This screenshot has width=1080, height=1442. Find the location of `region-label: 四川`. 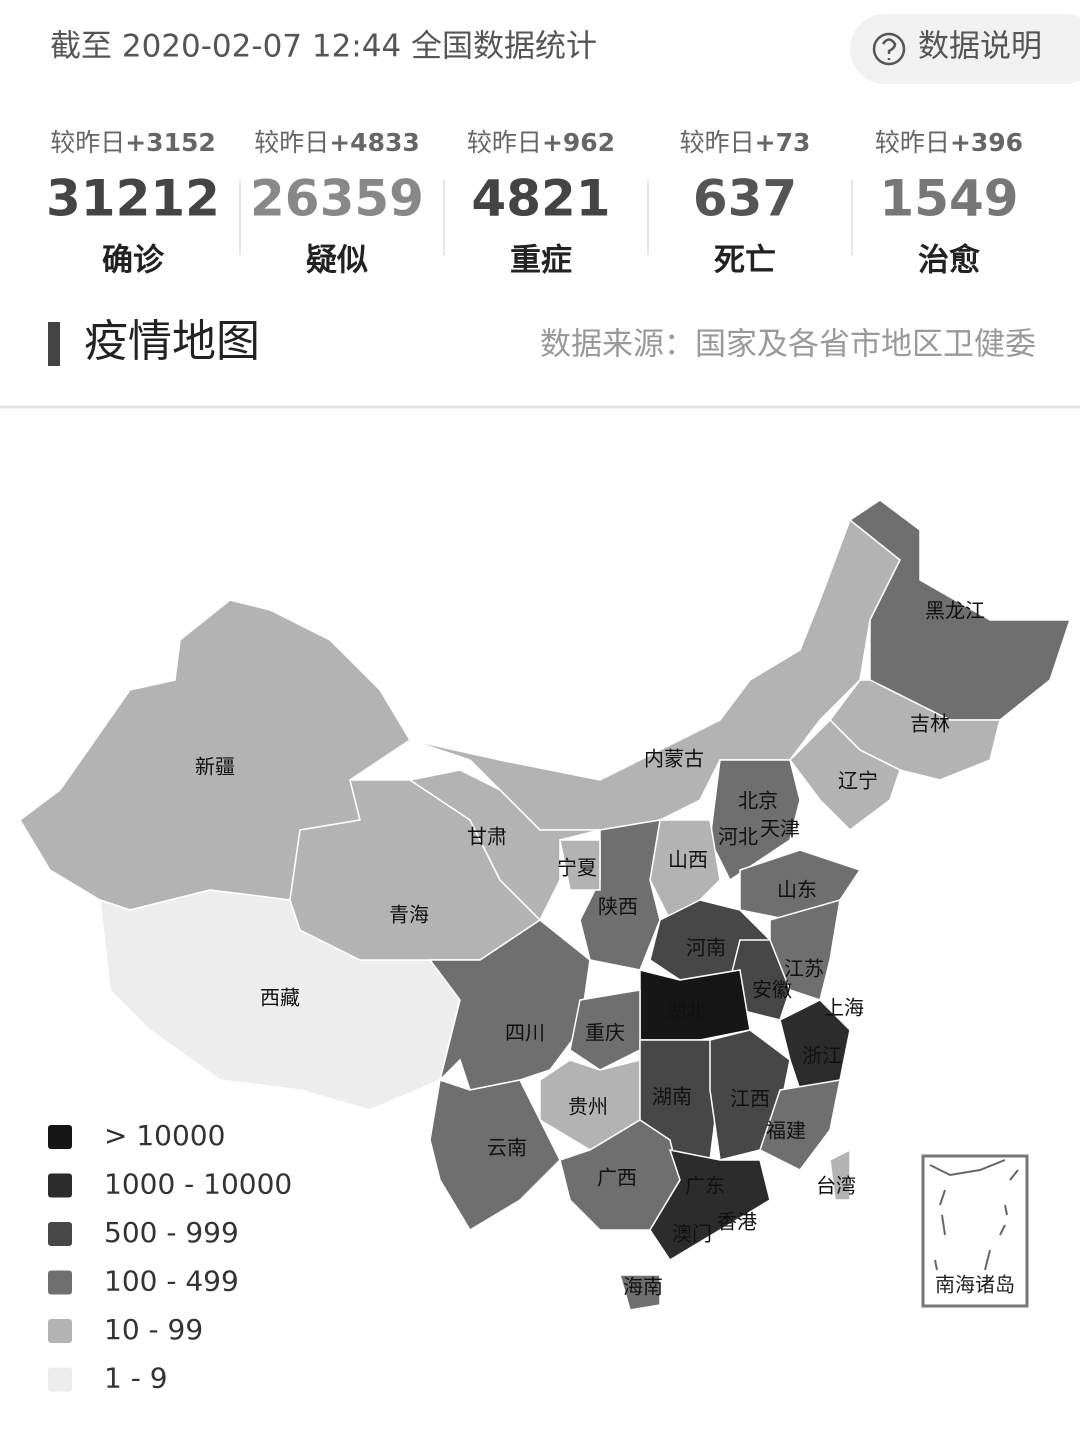

region-label: 四川 is located at coordinates (525, 1033).